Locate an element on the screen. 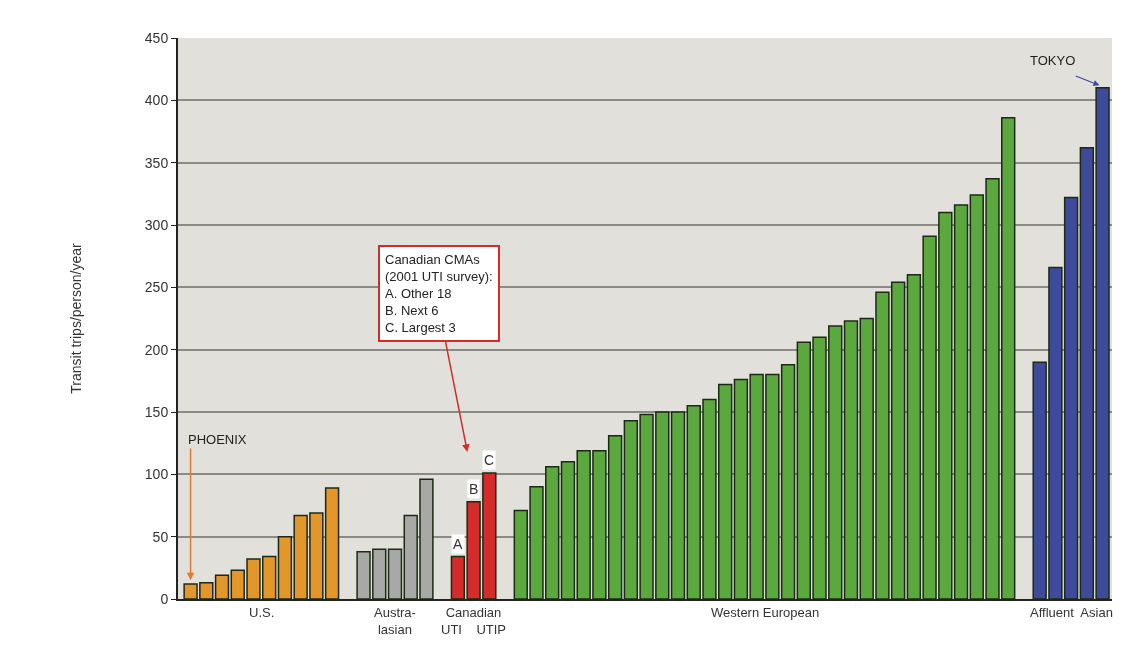 This screenshot has width=1122, height=649. annotation: B is located at coordinates (474, 489).